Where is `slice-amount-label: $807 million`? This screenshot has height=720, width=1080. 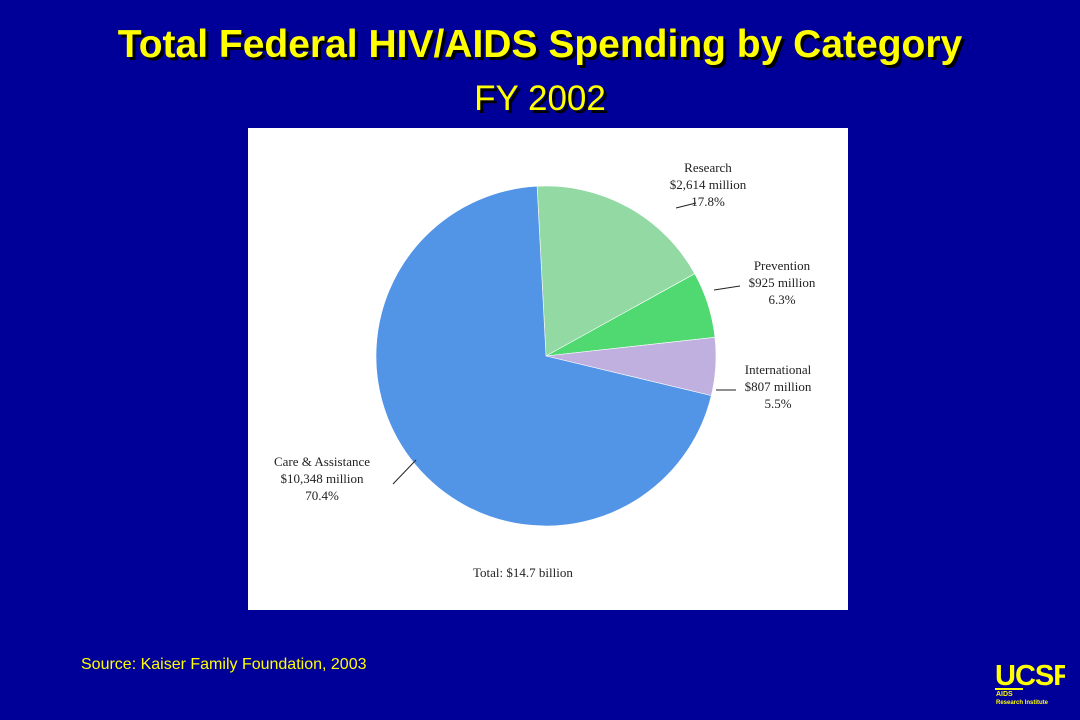
slice-amount-label: $807 million is located at coordinates (778, 386).